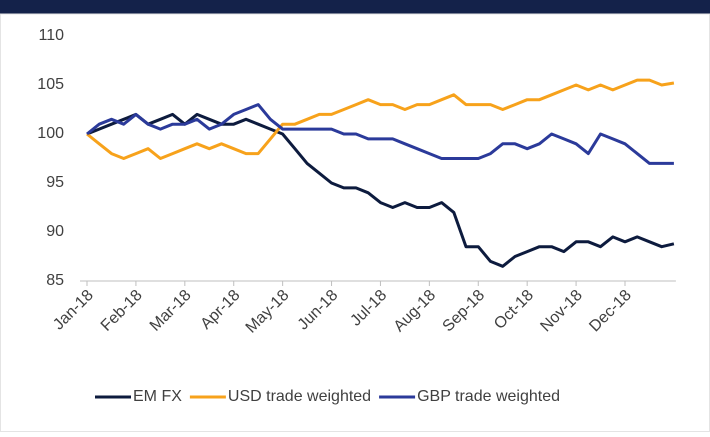 This screenshot has width=710, height=437. Describe the element at coordinates (355, 7) in the screenshot. I see `header-bar` at that location.